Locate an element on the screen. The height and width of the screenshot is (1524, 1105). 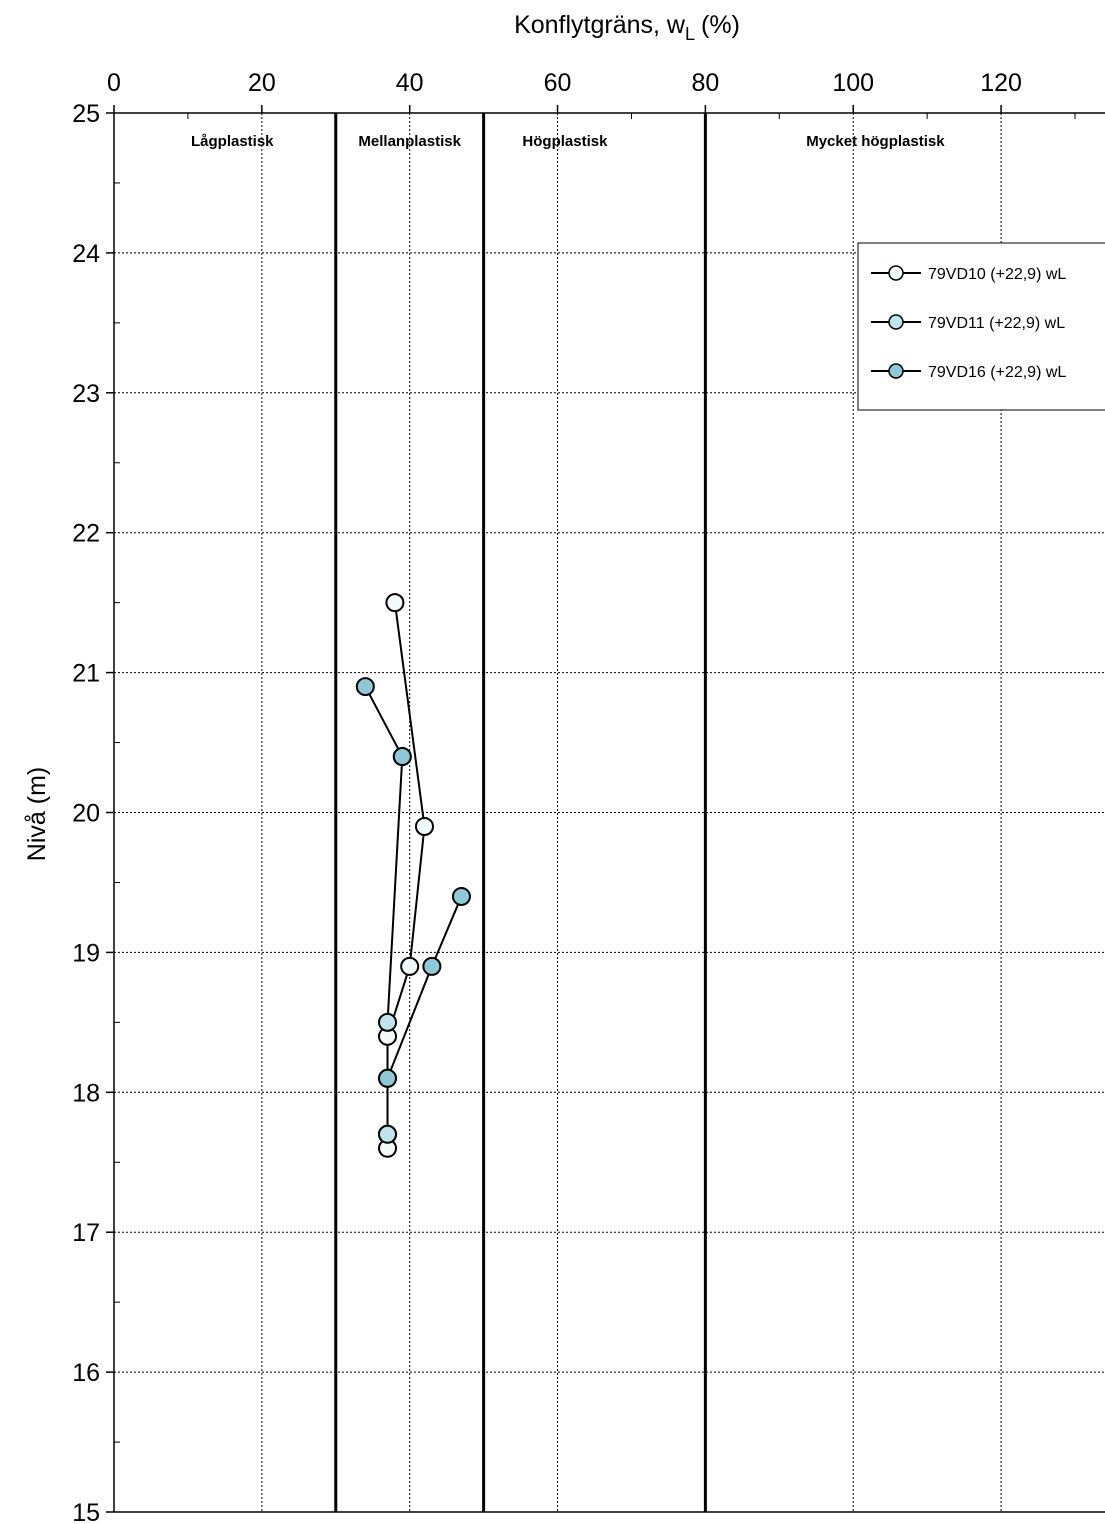
x-axis-title-main: Konflytgräns, w is located at coordinates (600, 25).